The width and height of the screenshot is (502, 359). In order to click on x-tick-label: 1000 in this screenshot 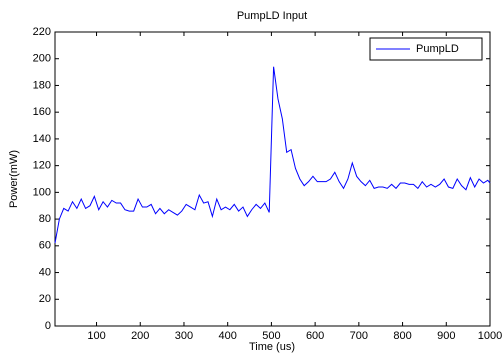, I will do `click(490, 336)`.